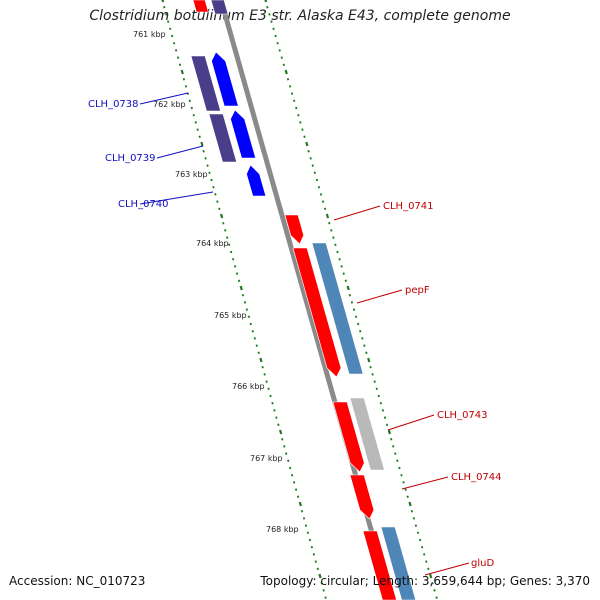 The height and width of the screenshot is (600, 600). Describe the element at coordinates (482, 563) in the screenshot. I see `gene-label: gluD` at that location.